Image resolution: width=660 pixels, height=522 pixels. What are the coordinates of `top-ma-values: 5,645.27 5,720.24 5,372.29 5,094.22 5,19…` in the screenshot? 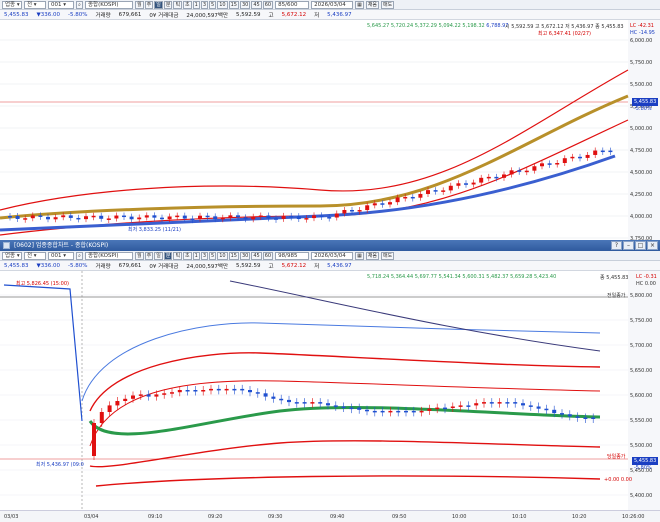 It's located at (426, 26).